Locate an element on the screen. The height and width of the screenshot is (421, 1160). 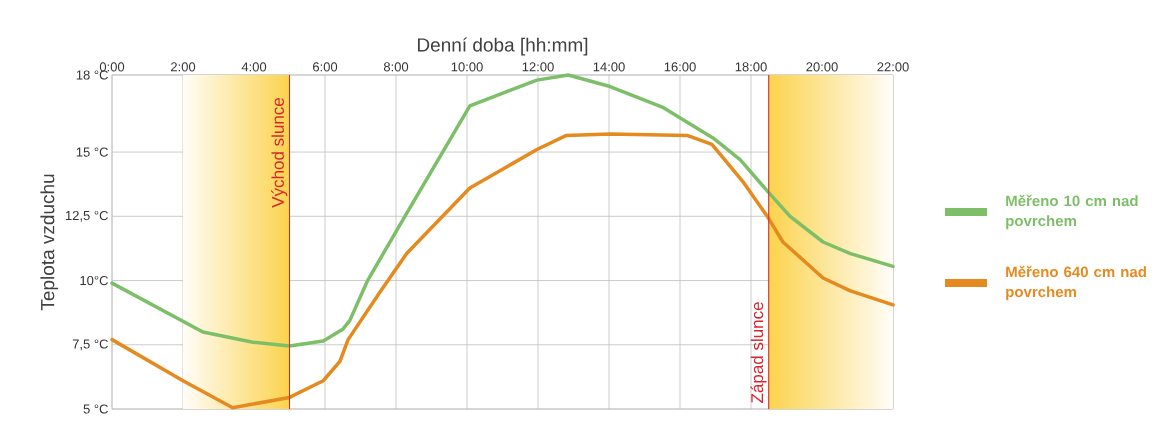
x-tick-label: 12:00 is located at coordinates (538, 67).